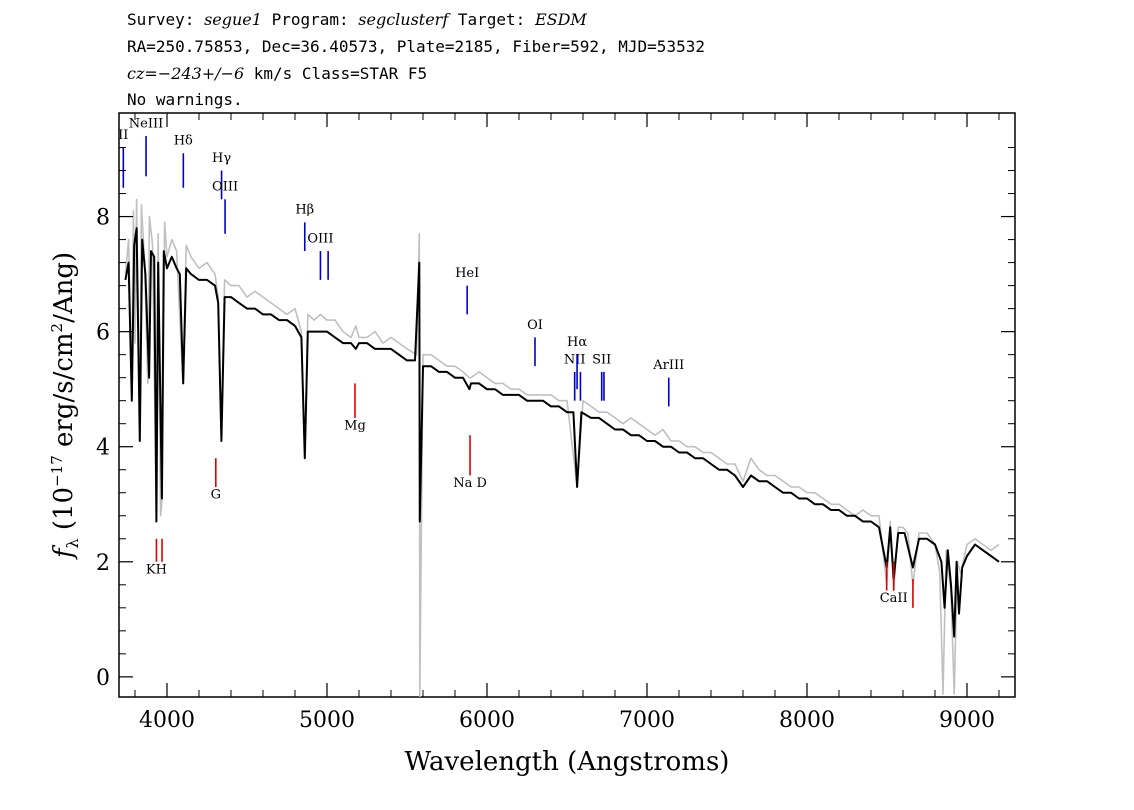 Image resolution: width=1134 pixels, height=810 pixels. What do you see at coordinates (327, 720) in the screenshot?
I see `x-tick-label: 5000` at bounding box center [327, 720].